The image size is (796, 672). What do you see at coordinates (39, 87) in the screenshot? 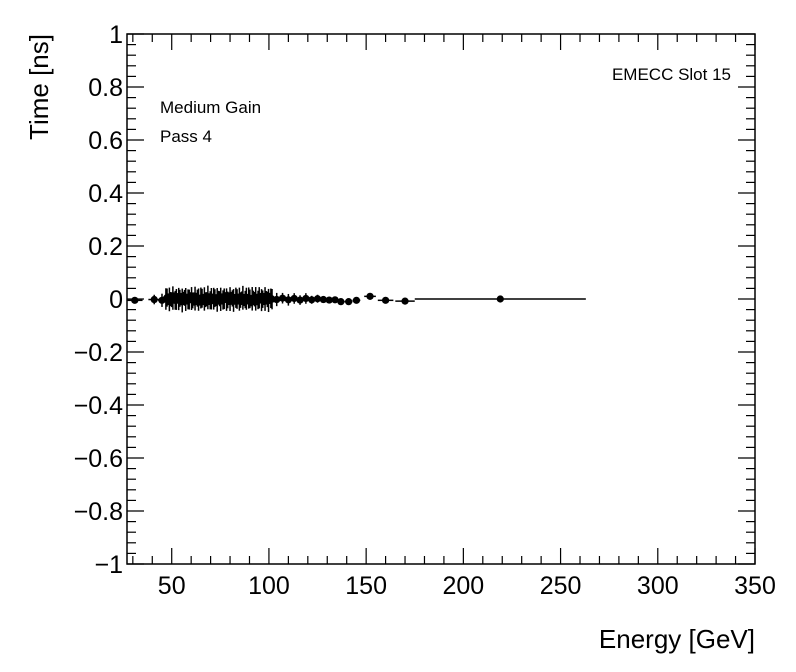
I see `y-axis-title: Time [ns]` at bounding box center [39, 87].